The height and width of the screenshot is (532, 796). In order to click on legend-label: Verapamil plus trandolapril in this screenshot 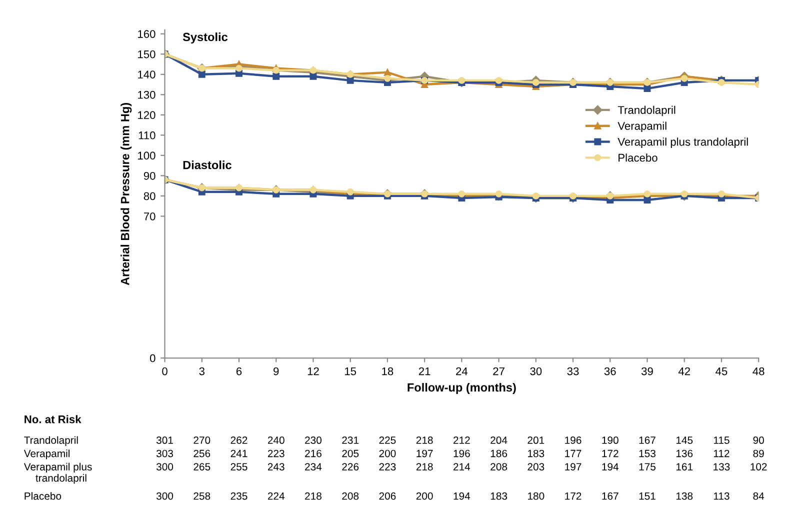, I will do `click(683, 143)`.